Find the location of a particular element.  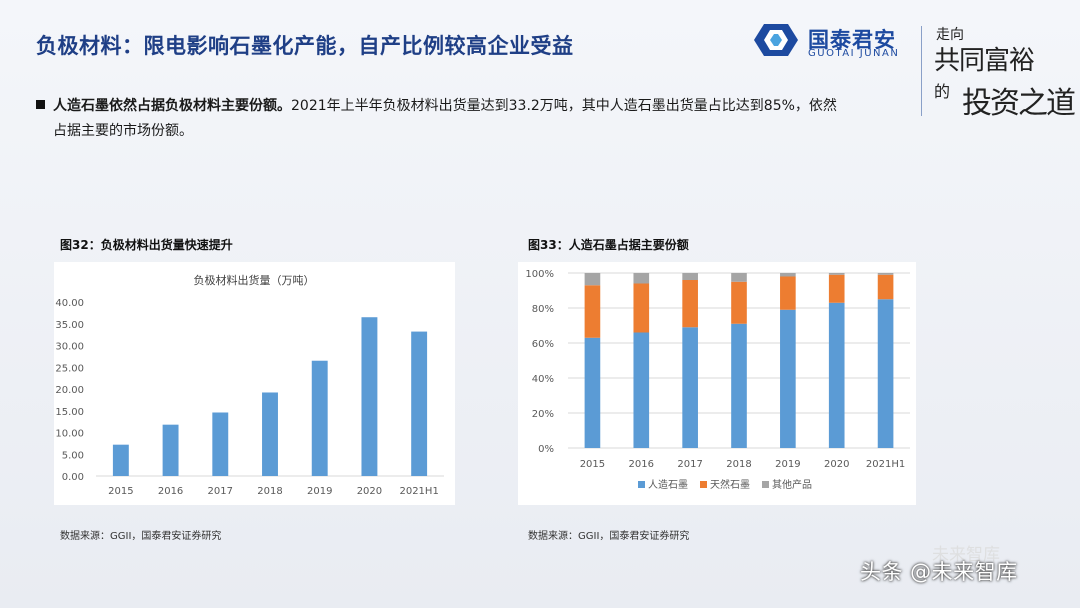

slogan-part: 的 is located at coordinates (942, 91).